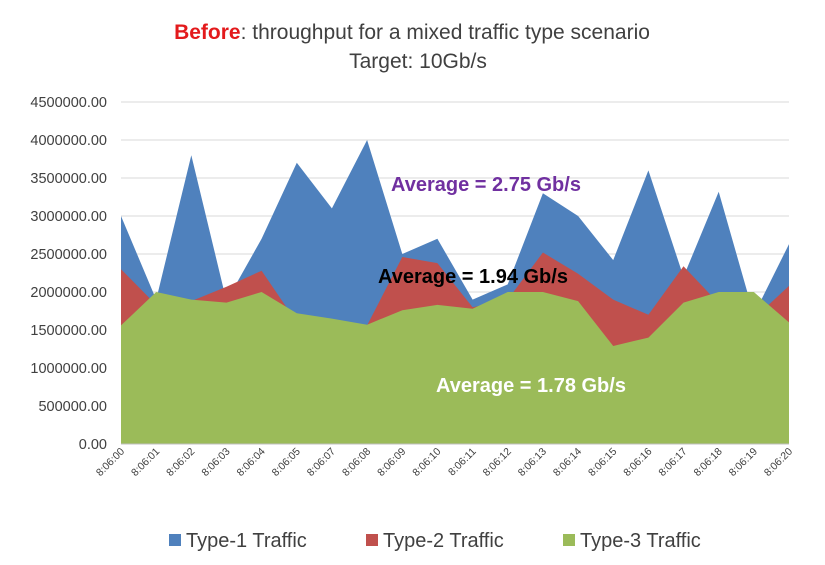 The height and width of the screenshot is (565, 825). What do you see at coordinates (68, 255) in the screenshot?
I see `y-tick-label: 2500000.00` at bounding box center [68, 255].